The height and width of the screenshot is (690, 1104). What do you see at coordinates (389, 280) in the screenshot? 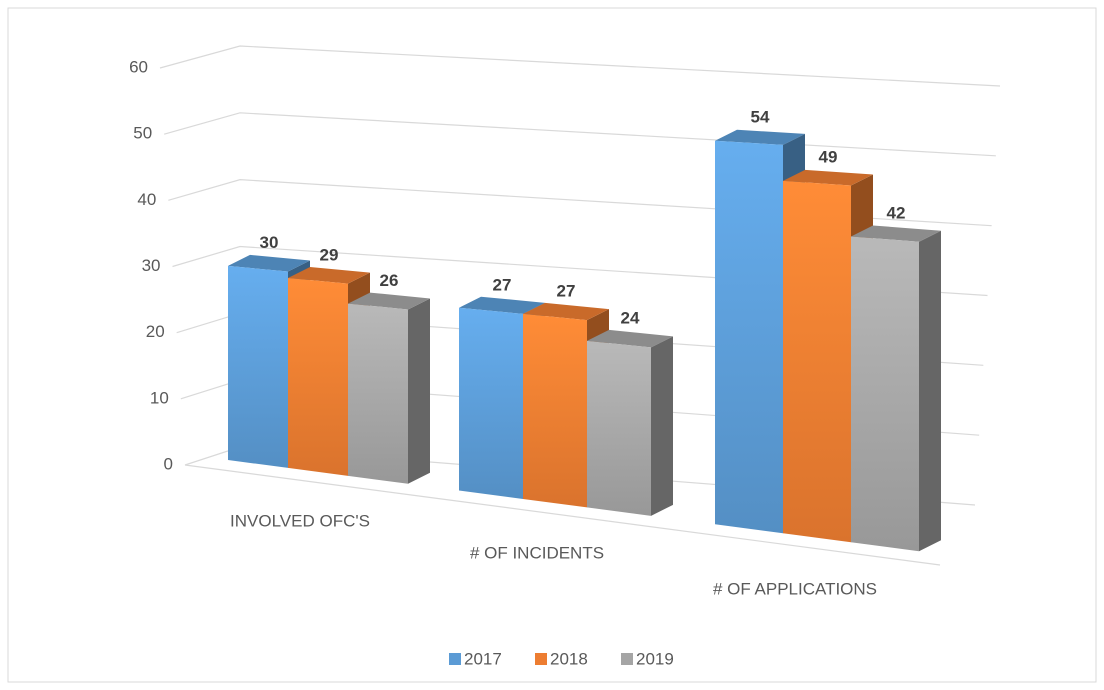
I see `value-label: 26` at bounding box center [389, 280].